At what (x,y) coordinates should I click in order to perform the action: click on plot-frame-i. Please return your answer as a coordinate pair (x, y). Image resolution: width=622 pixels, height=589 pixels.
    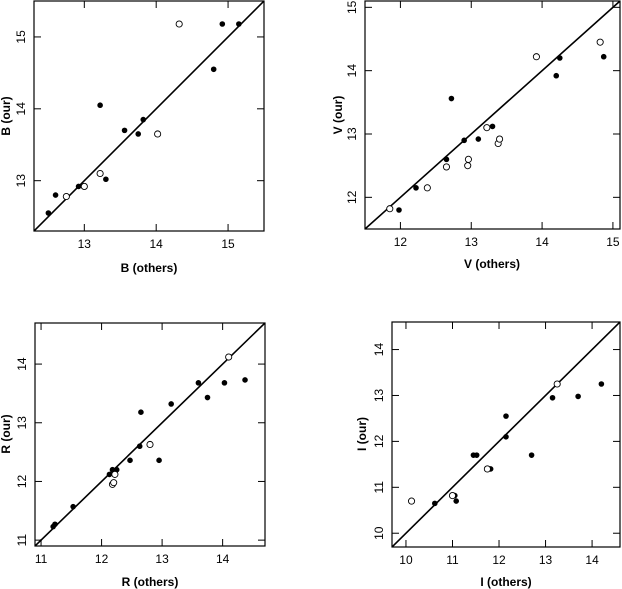
    Looking at the image, I should click on (506, 434).